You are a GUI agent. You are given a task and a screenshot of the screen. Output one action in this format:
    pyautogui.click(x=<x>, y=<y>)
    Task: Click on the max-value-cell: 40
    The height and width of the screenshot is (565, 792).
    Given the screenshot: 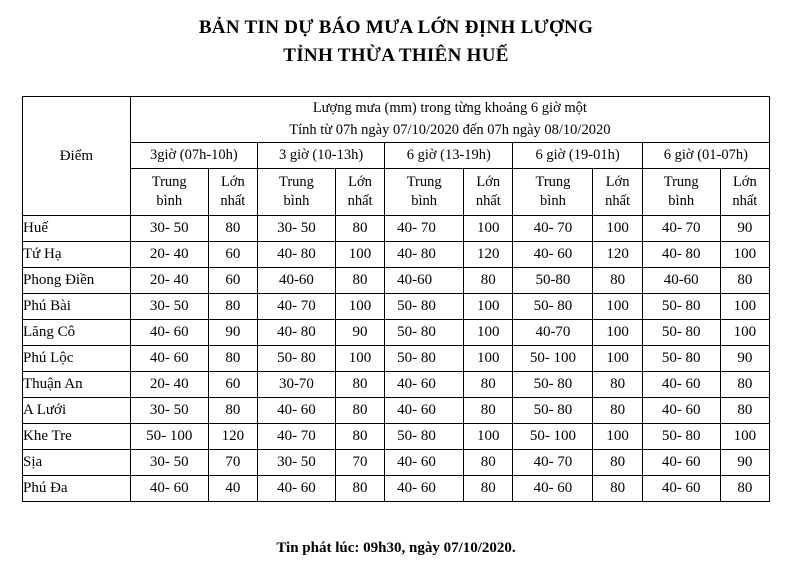 What is the action you would take?
    pyautogui.click(x=232, y=488)
    